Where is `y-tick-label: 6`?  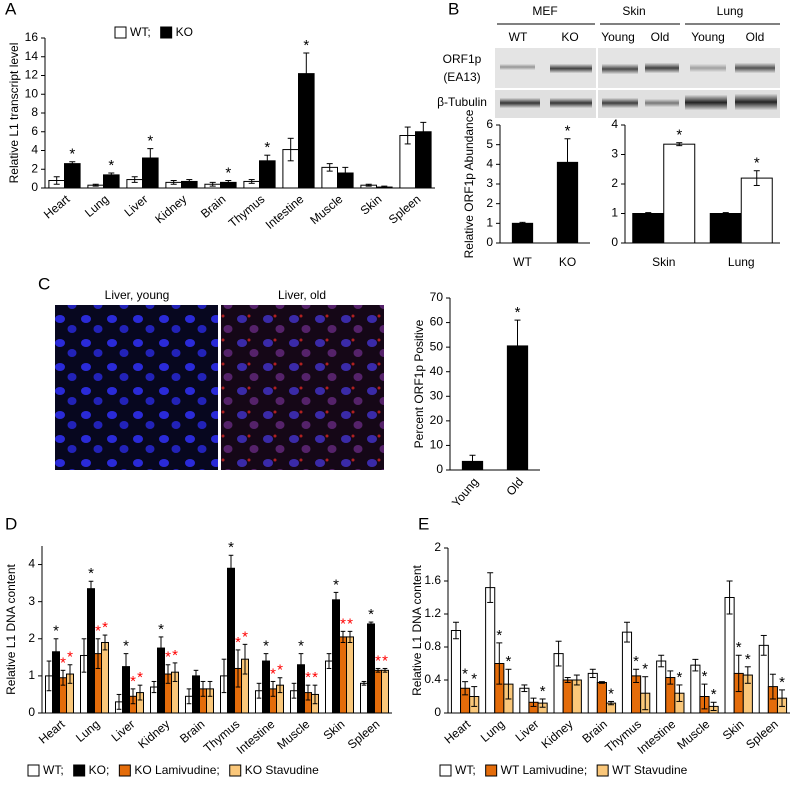 y-tick-label: 6 is located at coordinates (34, 131).